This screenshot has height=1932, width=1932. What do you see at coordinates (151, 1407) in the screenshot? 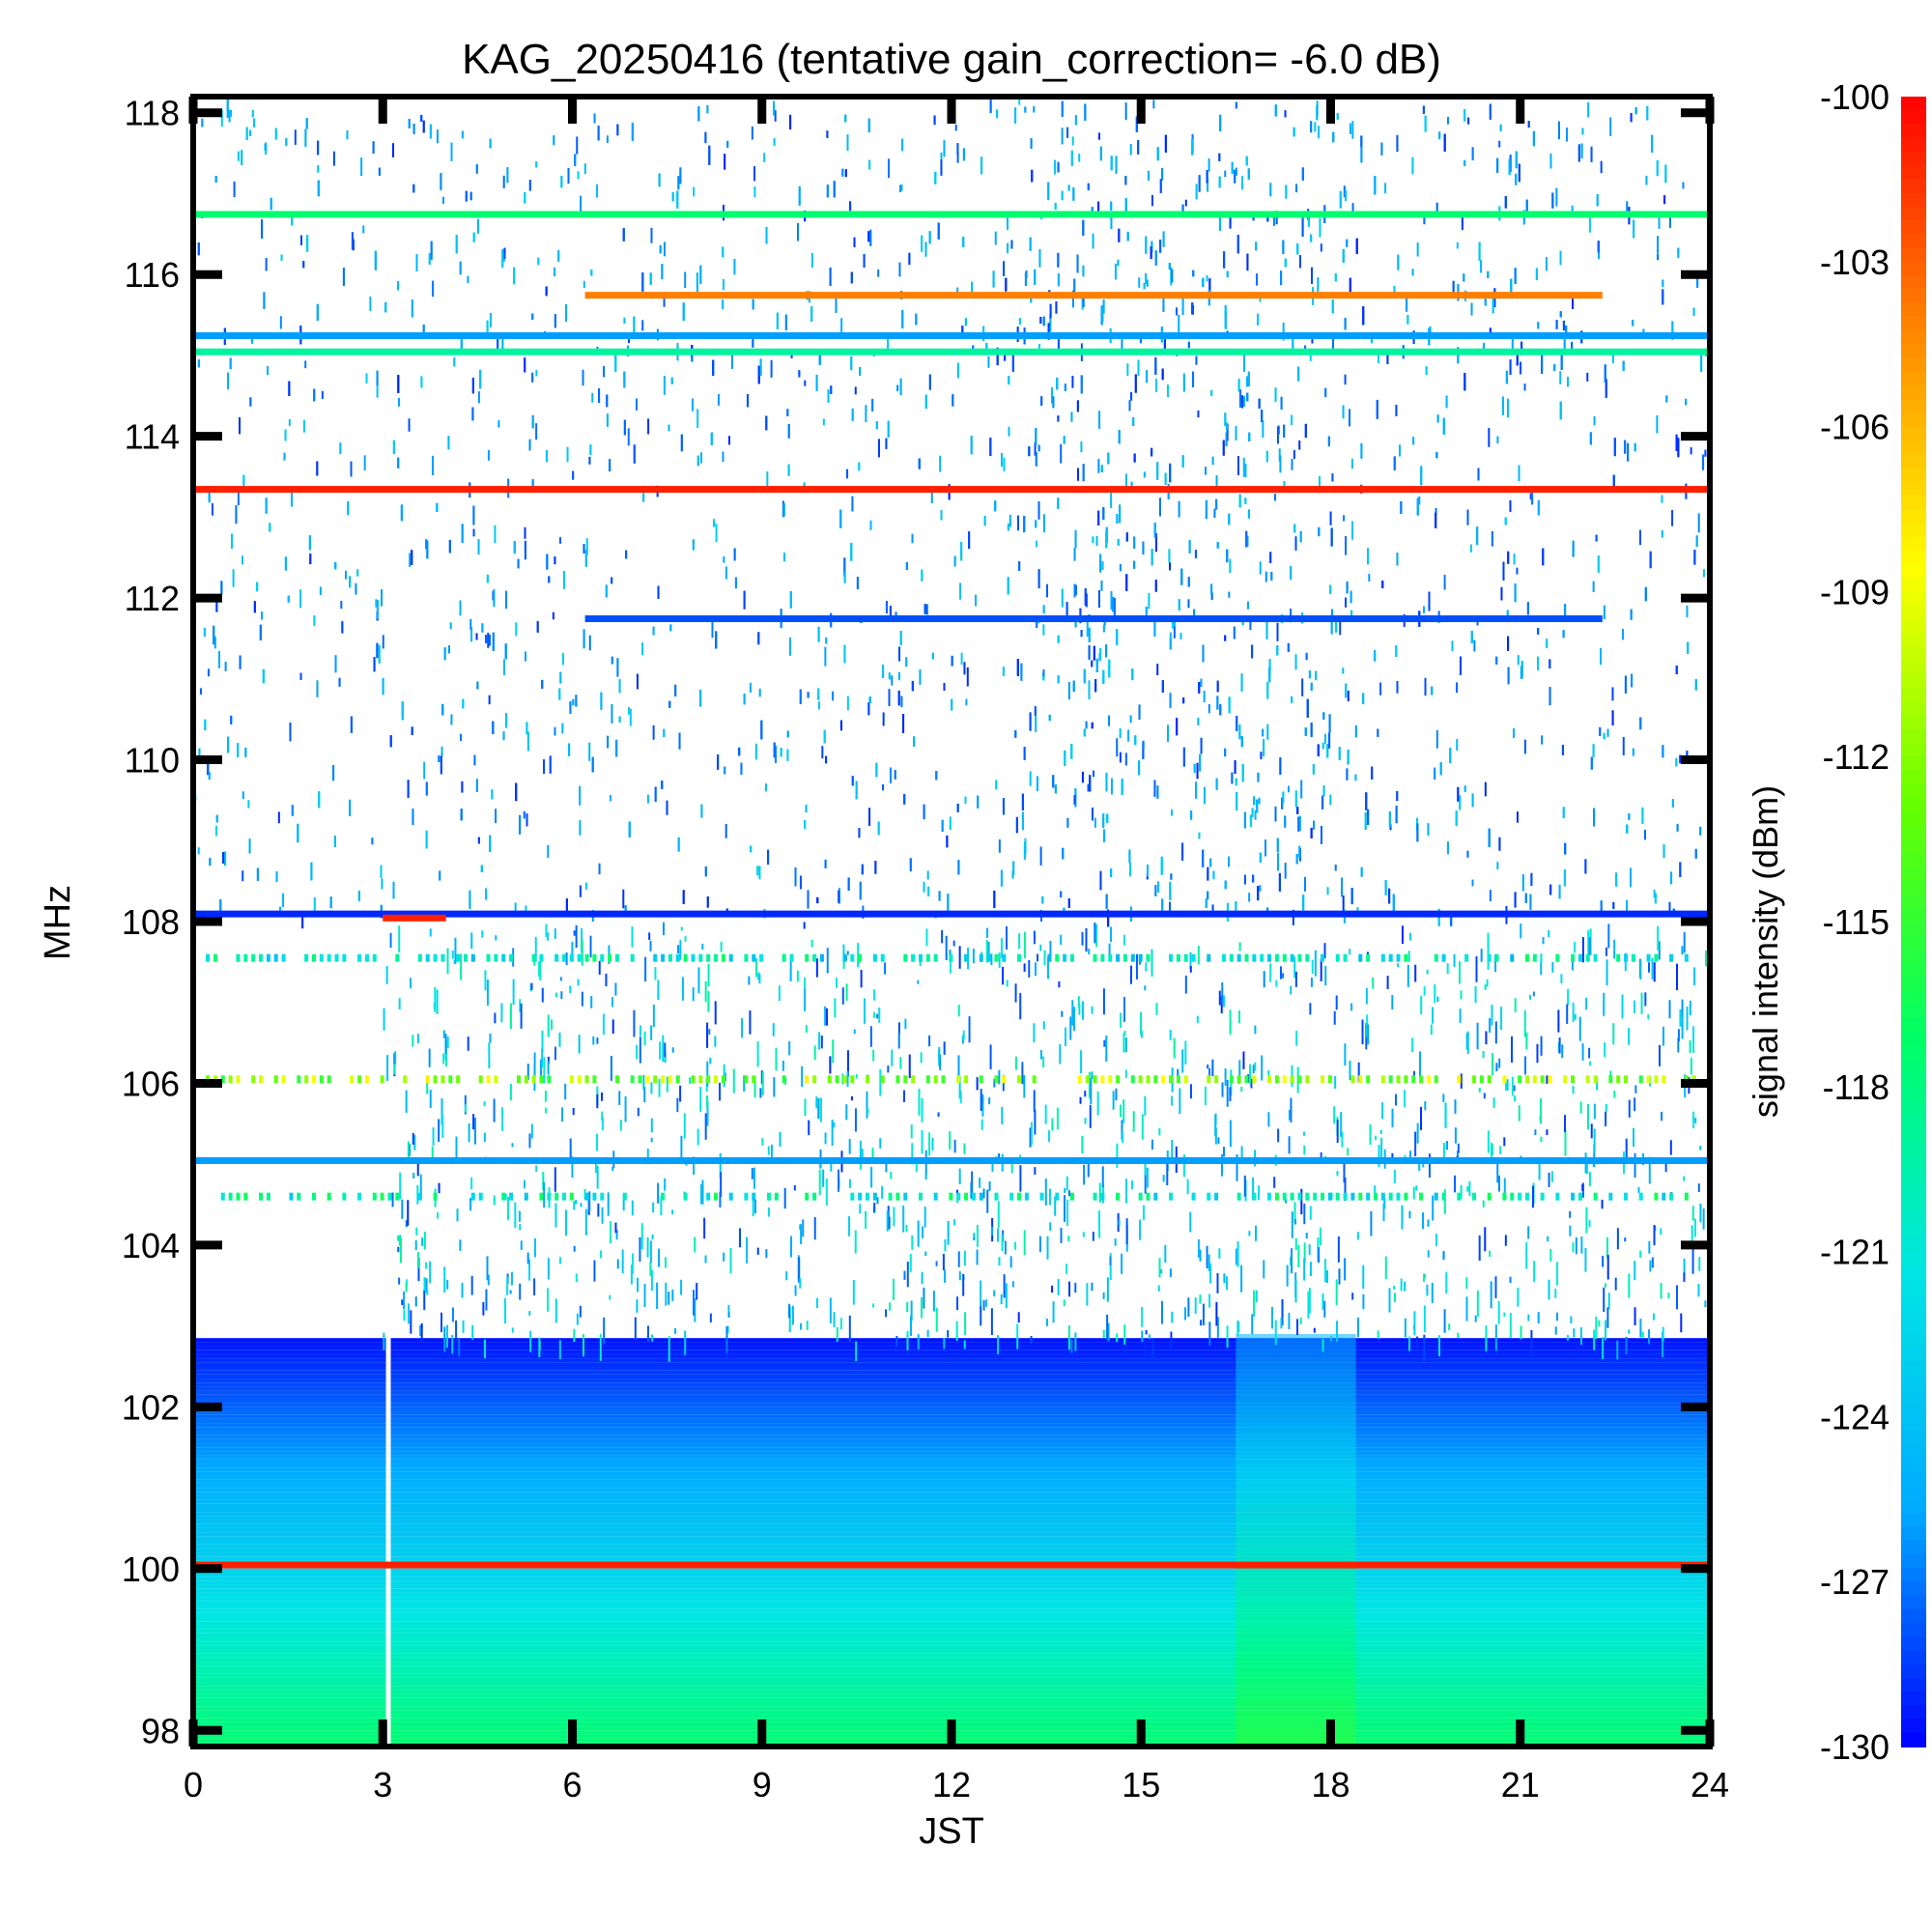
I see `y-tick-label: 102` at bounding box center [151, 1407].